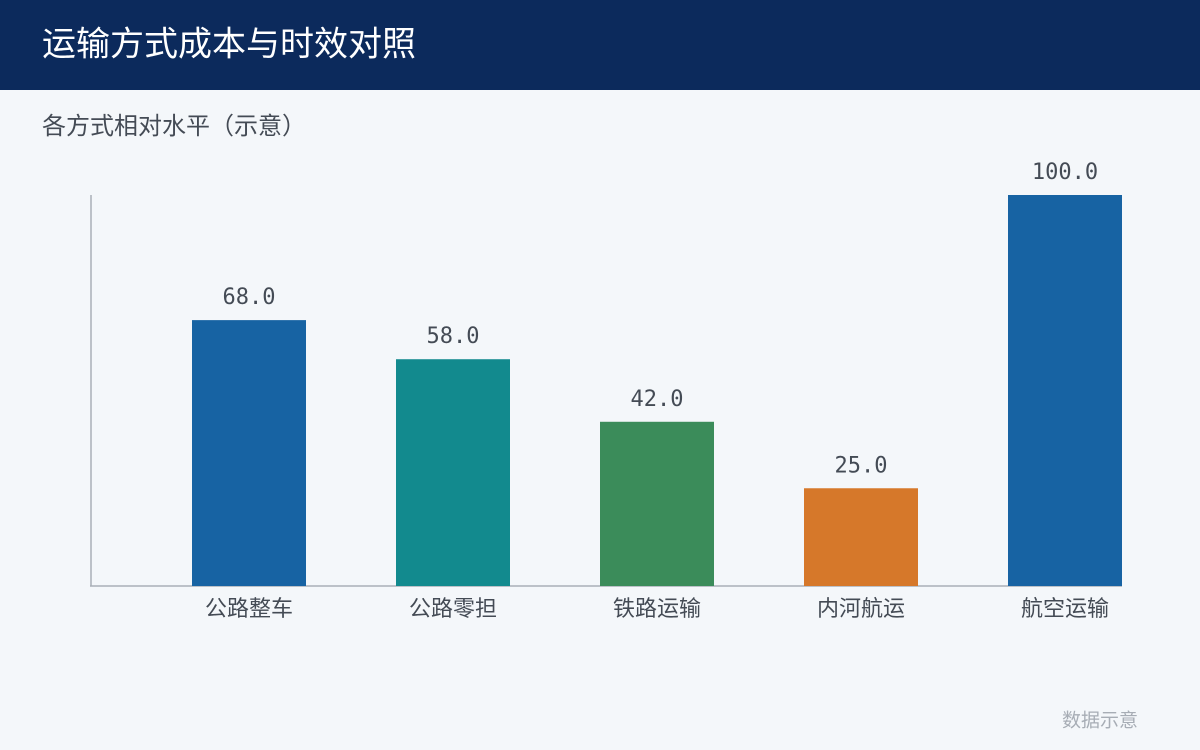 The width and height of the screenshot is (1200, 750). Describe the element at coordinates (1065, 172) in the screenshot. I see `value-label: 100.0` at that location.